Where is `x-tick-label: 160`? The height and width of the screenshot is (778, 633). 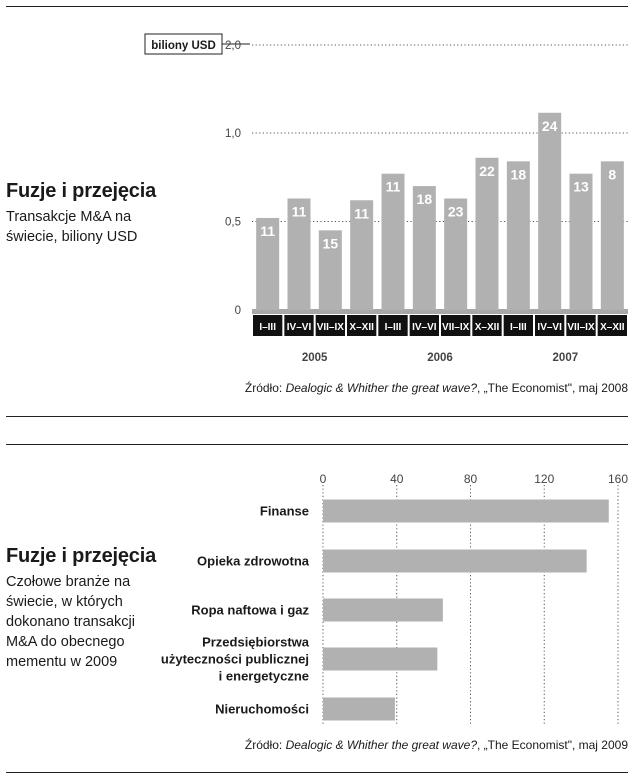
x-tick-label: 160 is located at coordinates (618, 479).